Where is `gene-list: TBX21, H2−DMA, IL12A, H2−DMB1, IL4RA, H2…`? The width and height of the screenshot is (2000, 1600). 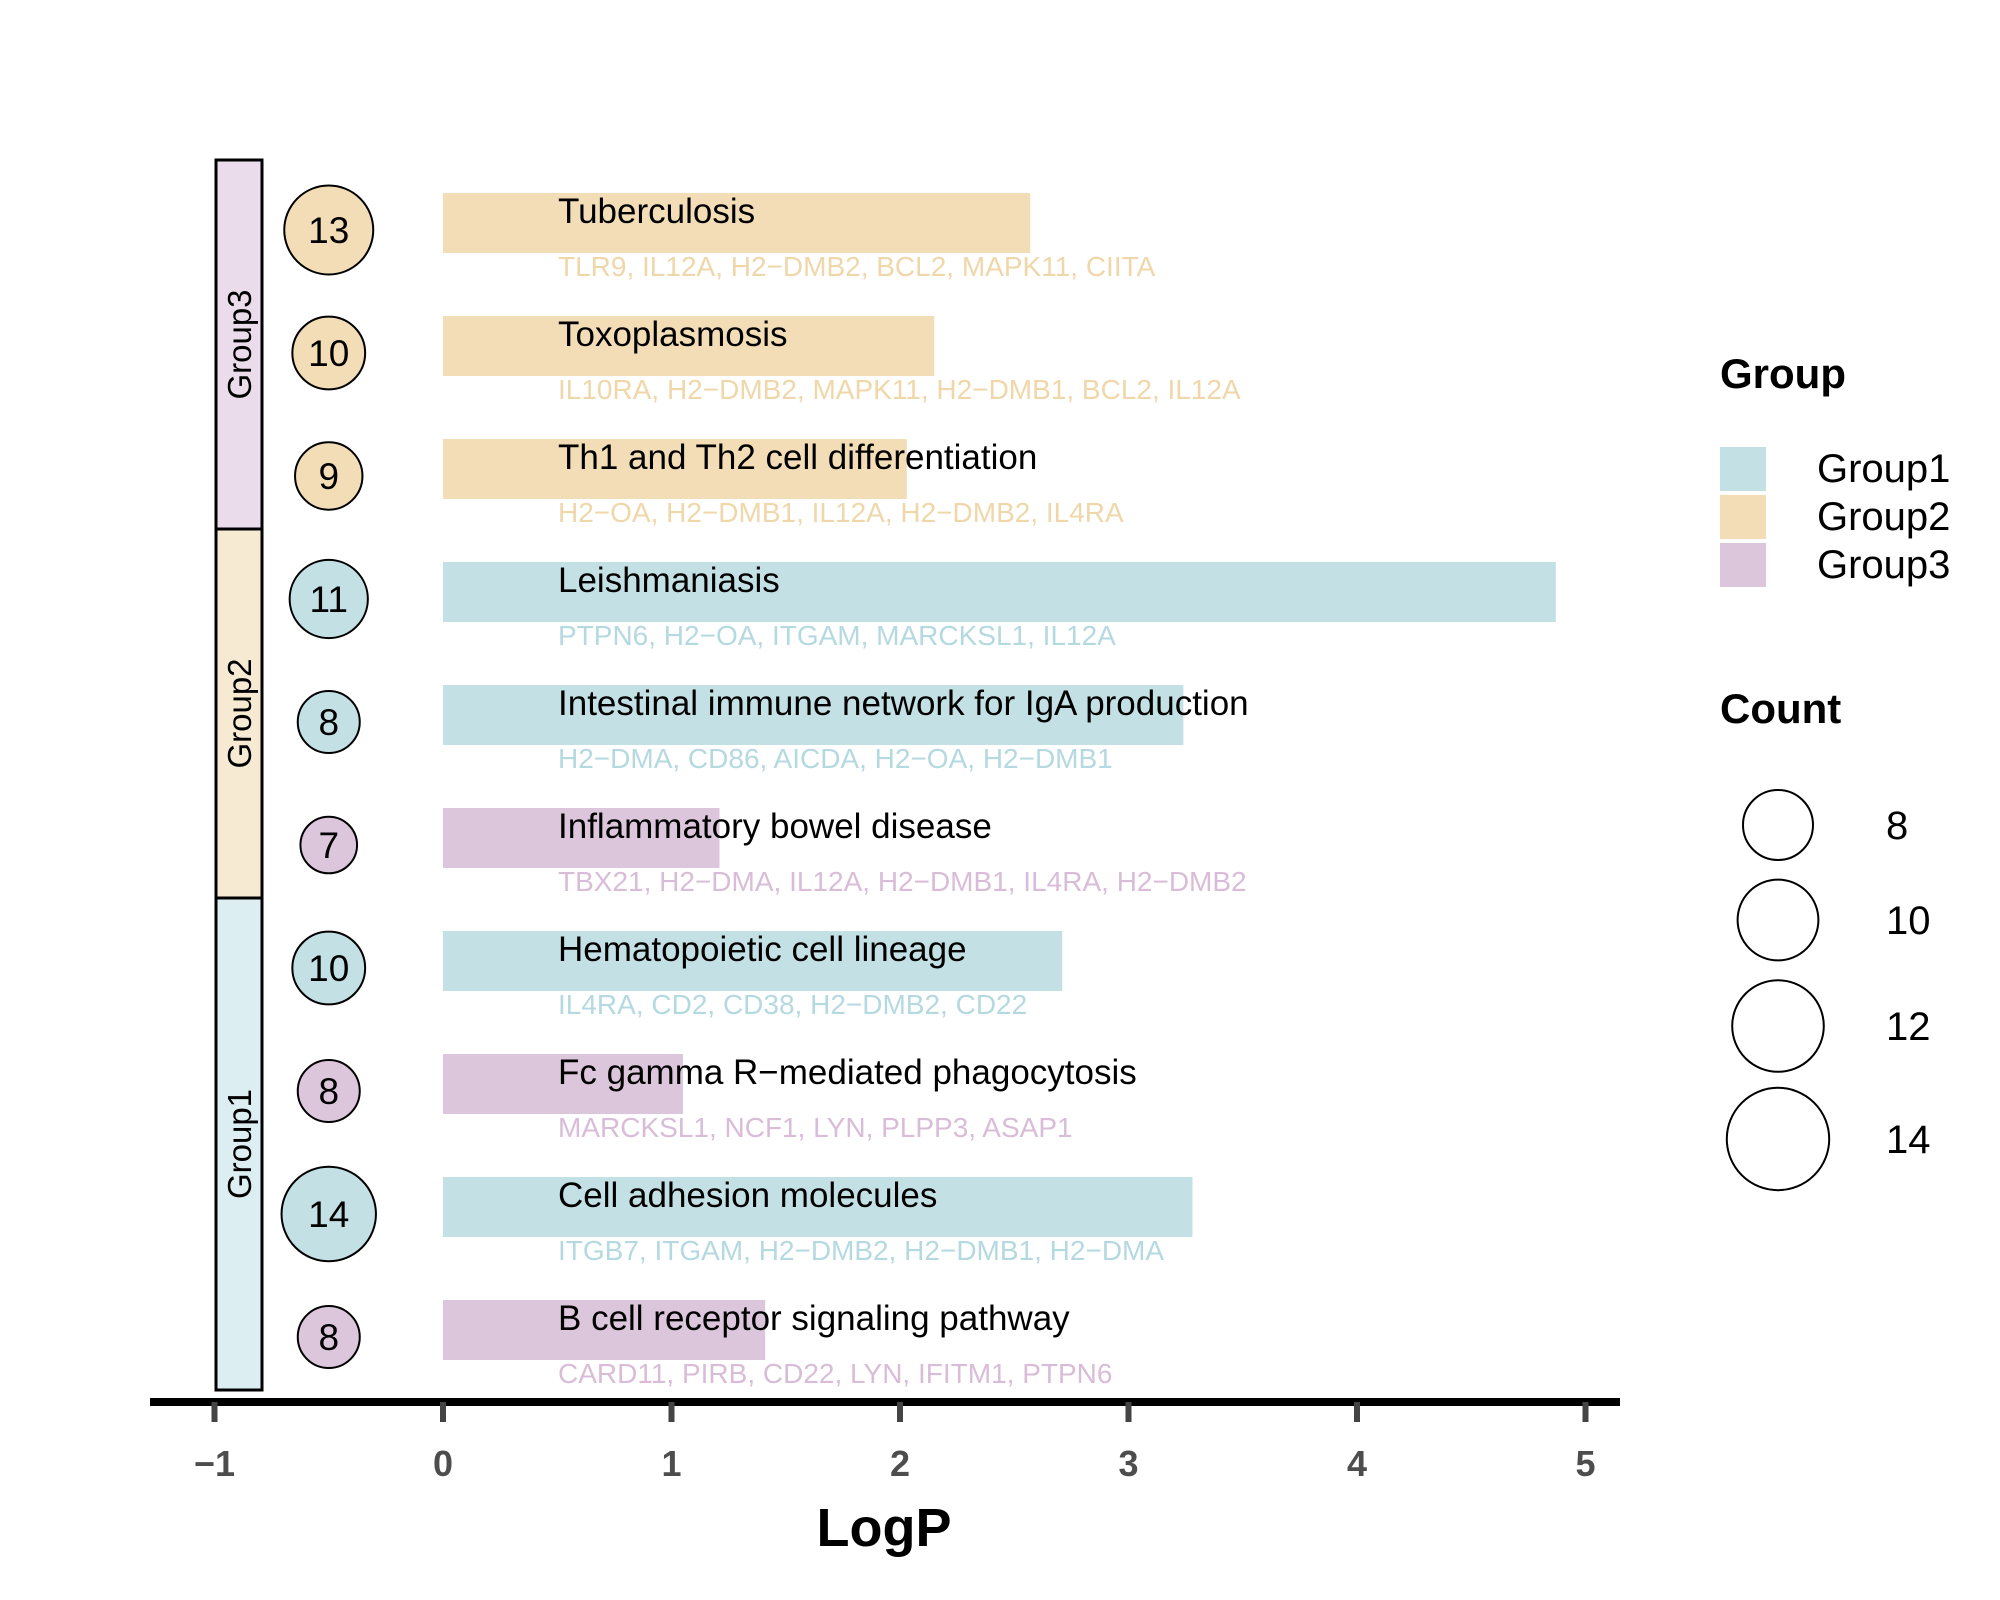 gene-list: TBX21, H2−DMA, IL12A, H2−DMB1, IL4RA, H2… is located at coordinates (902, 881).